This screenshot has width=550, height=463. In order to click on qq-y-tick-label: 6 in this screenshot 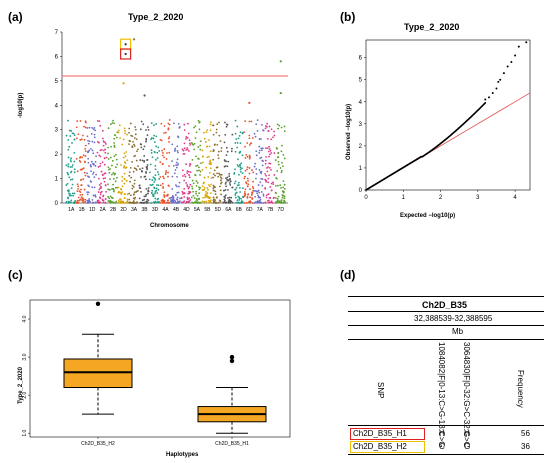, I will do `click(361, 59)`.